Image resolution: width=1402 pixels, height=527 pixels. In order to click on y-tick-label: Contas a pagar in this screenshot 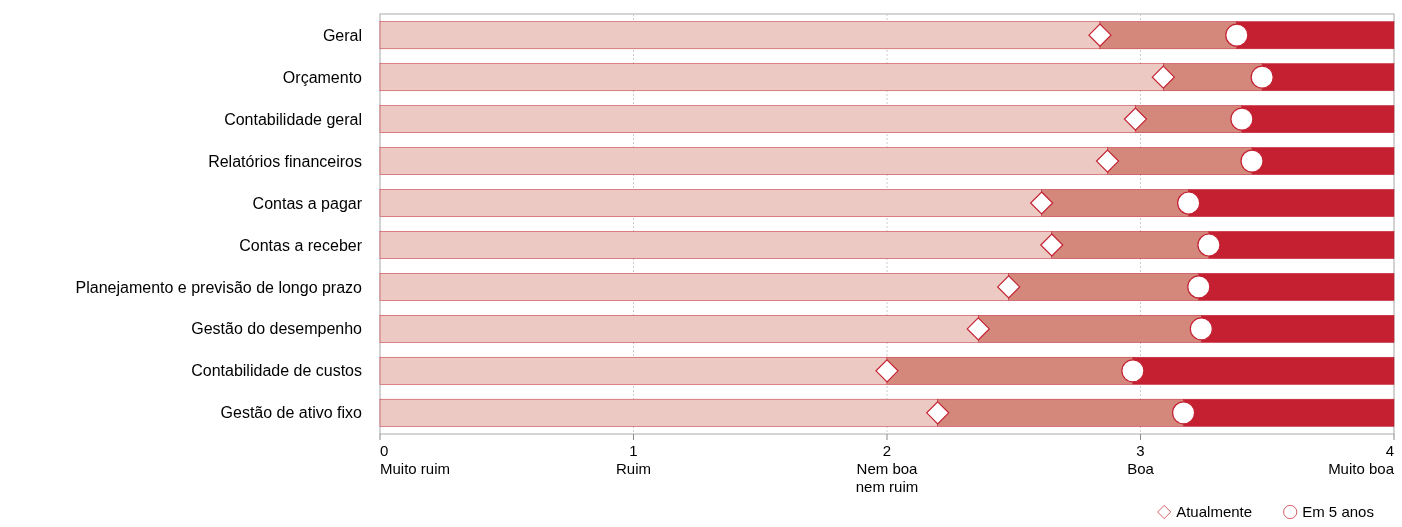, I will do `click(307, 203)`.